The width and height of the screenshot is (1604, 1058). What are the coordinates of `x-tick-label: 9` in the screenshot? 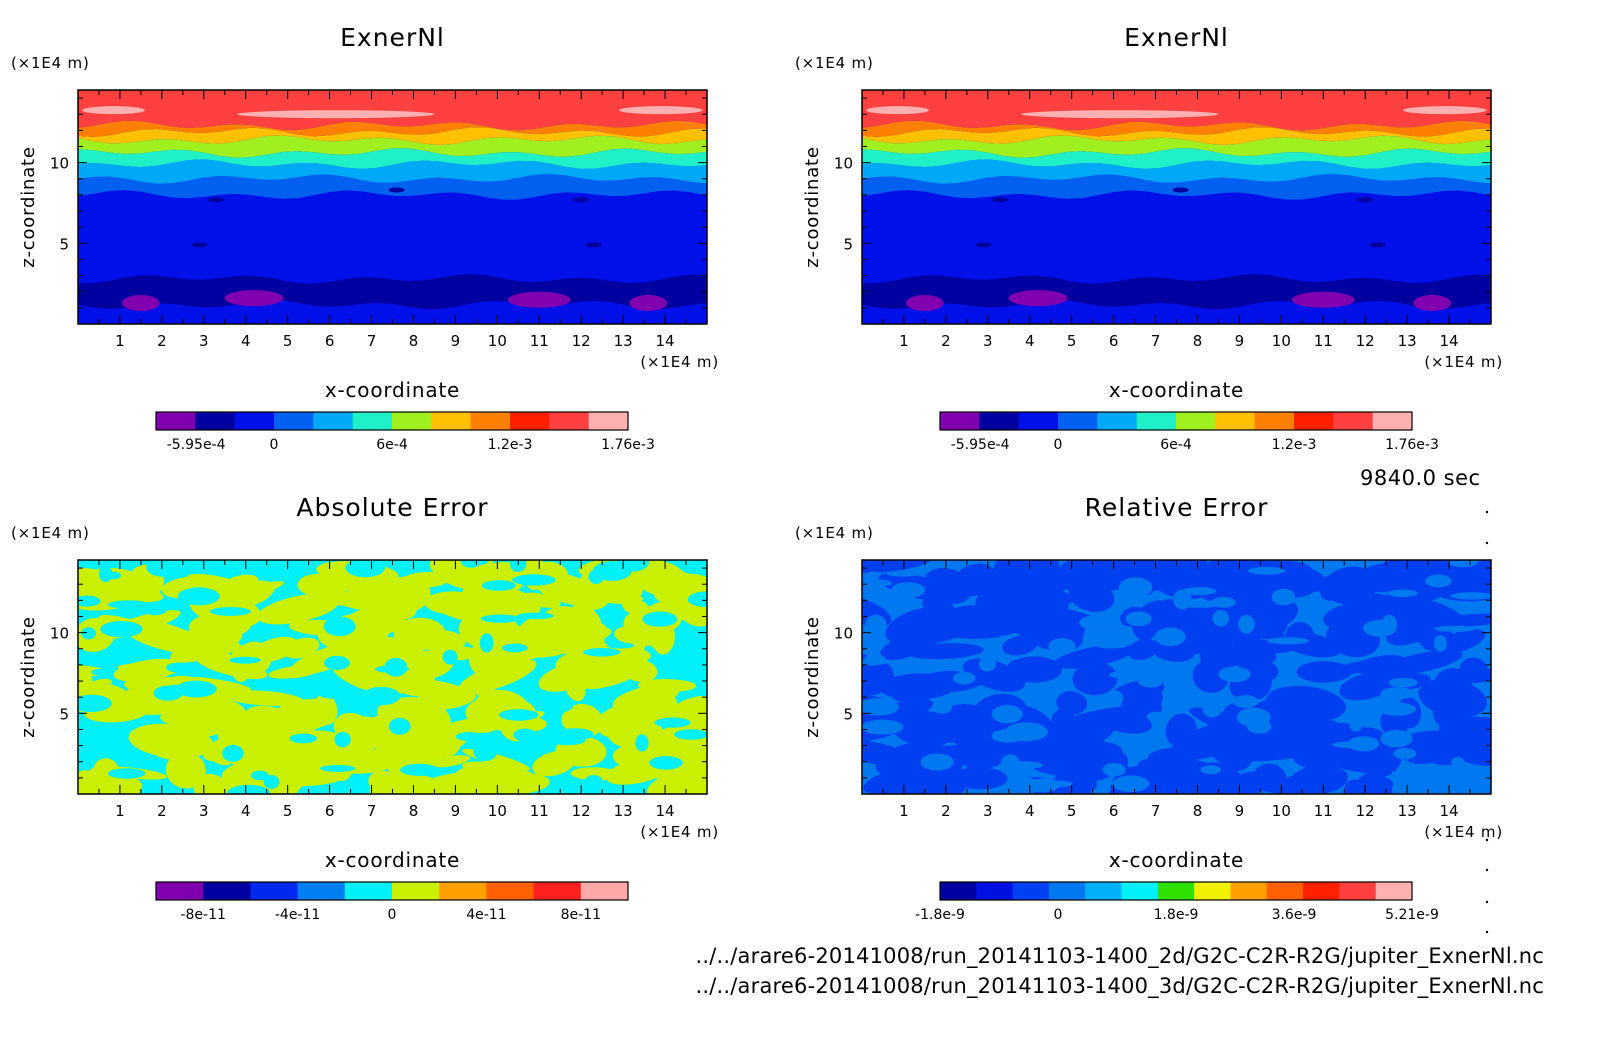 It's located at (456, 341).